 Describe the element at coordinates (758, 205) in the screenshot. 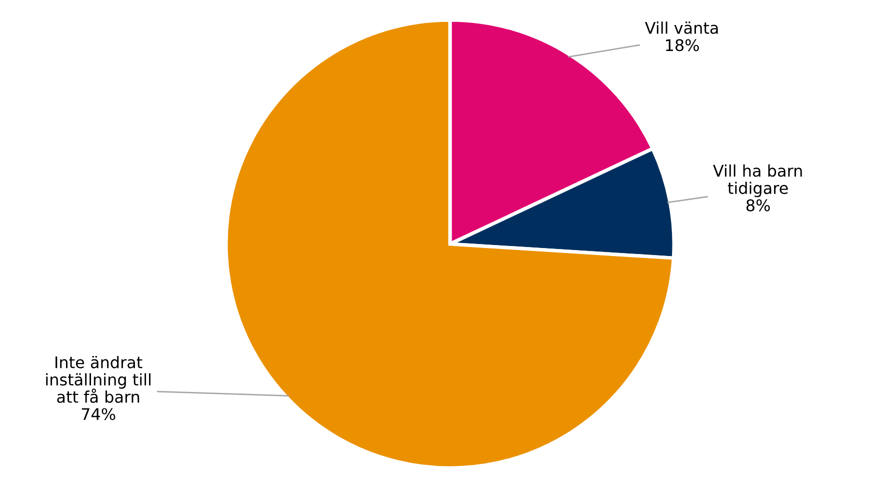

I see `data-label: 8%` at that location.